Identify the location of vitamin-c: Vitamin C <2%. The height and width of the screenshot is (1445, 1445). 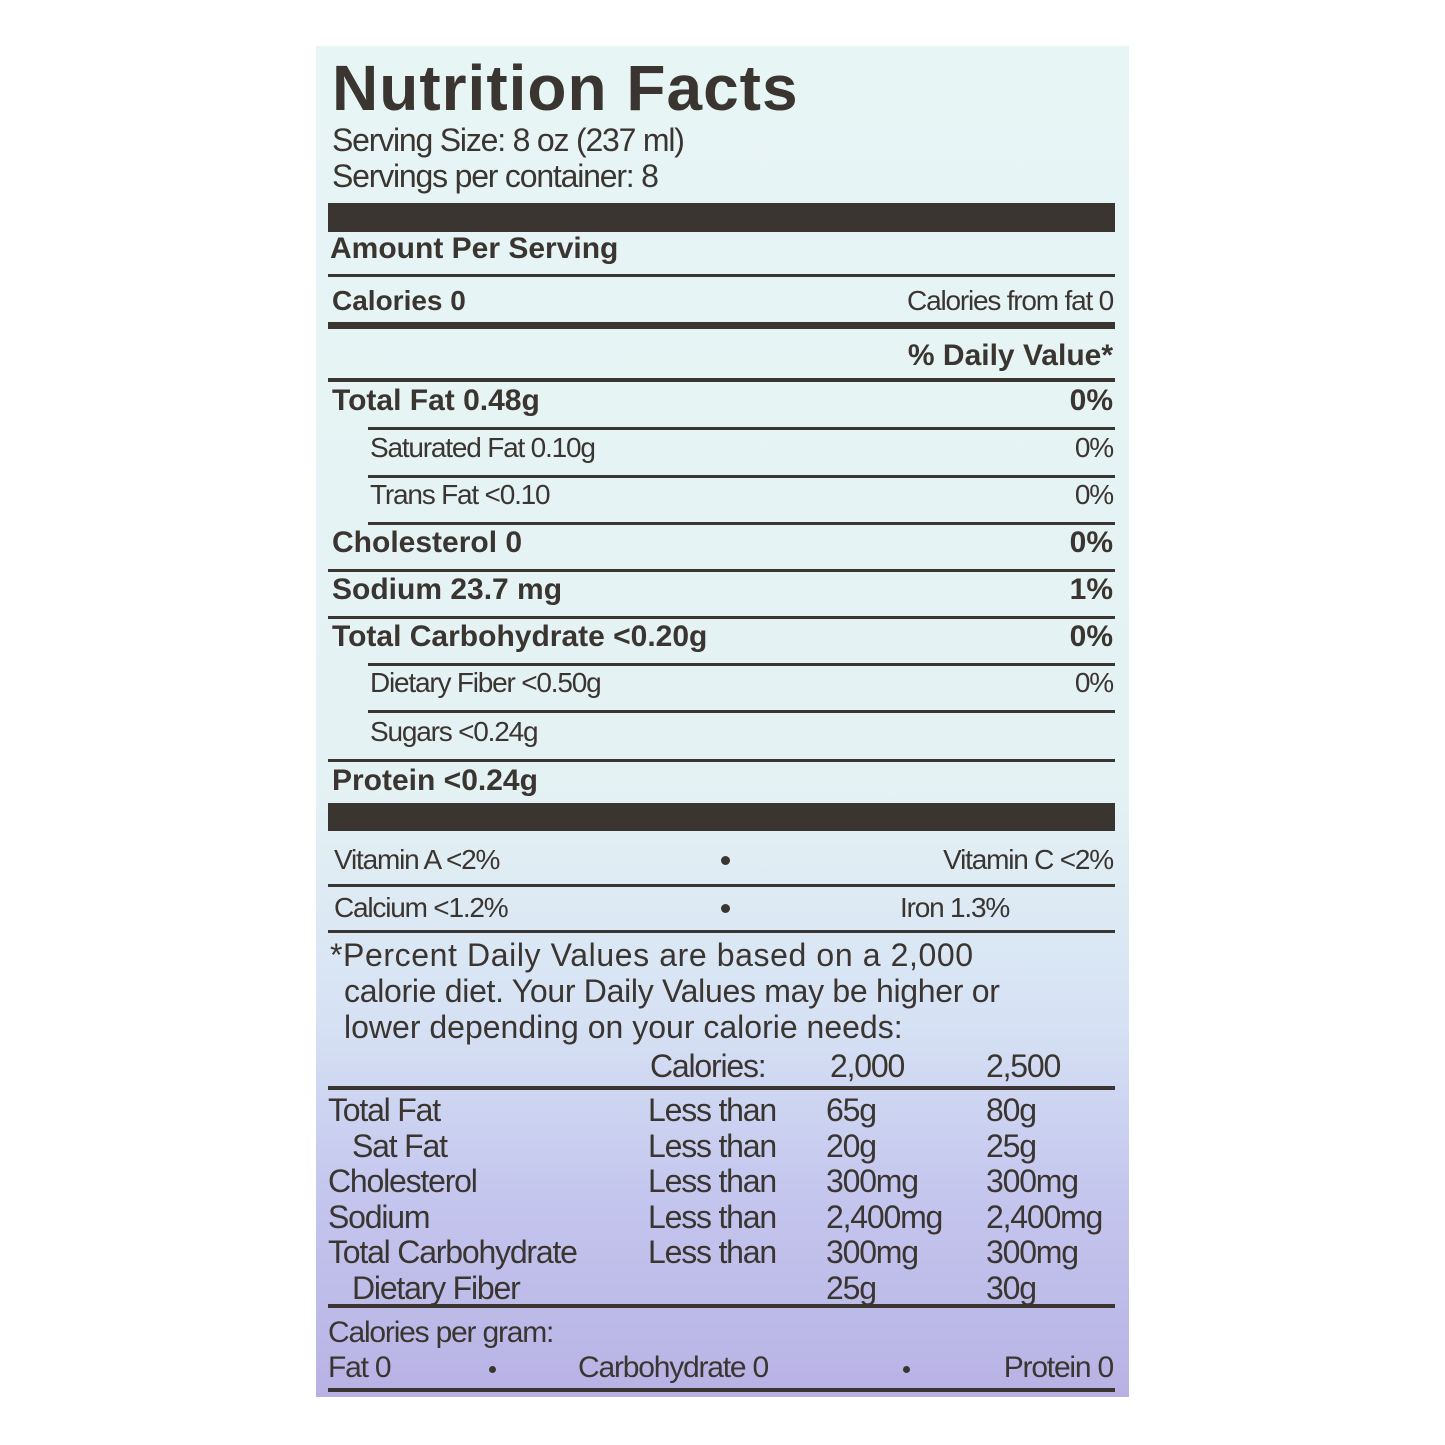
(1028, 859).